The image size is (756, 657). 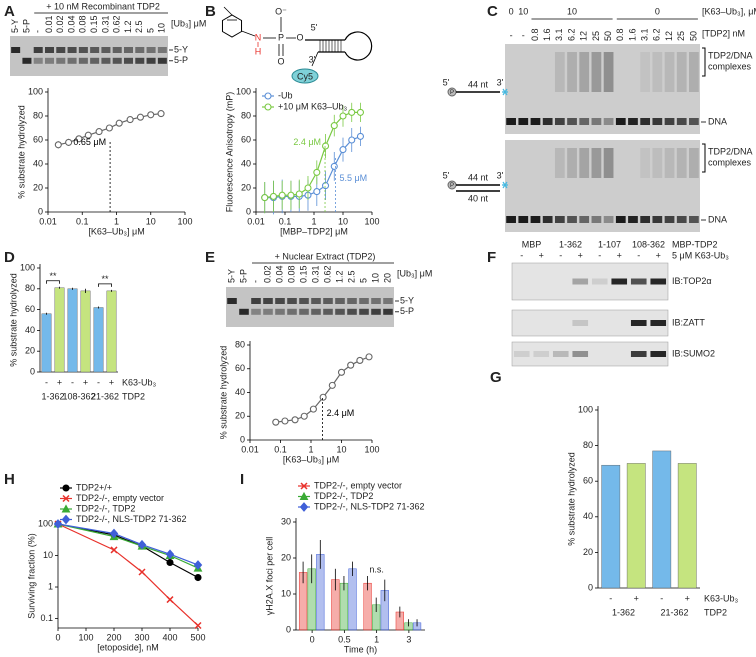 What do you see at coordinates (492, 11) in the screenshot?
I see `panel-label: C` at bounding box center [492, 11].